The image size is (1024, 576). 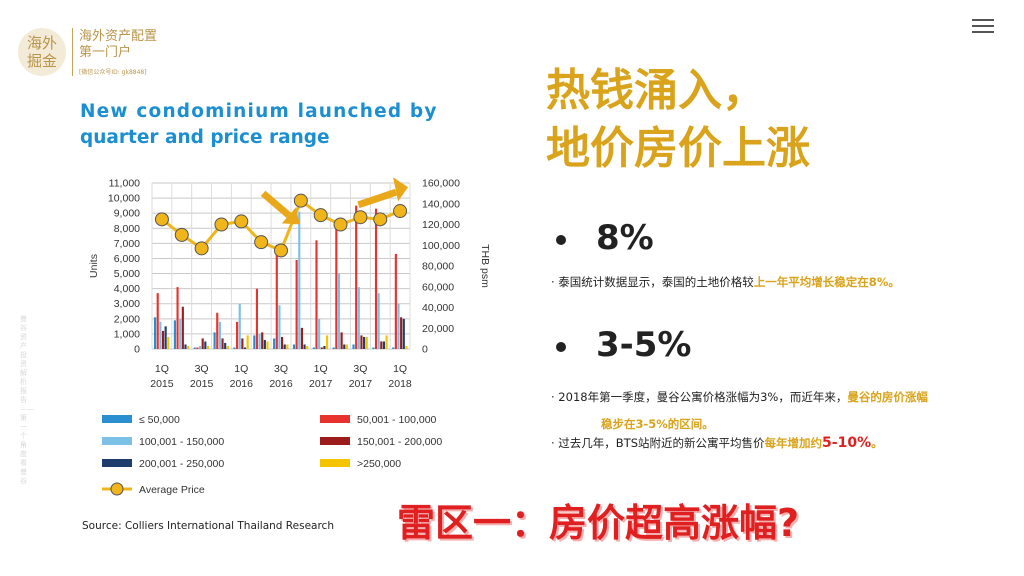 What do you see at coordinates (124, 199) in the screenshot?
I see `y-tick-label: 10,000` at bounding box center [124, 199].